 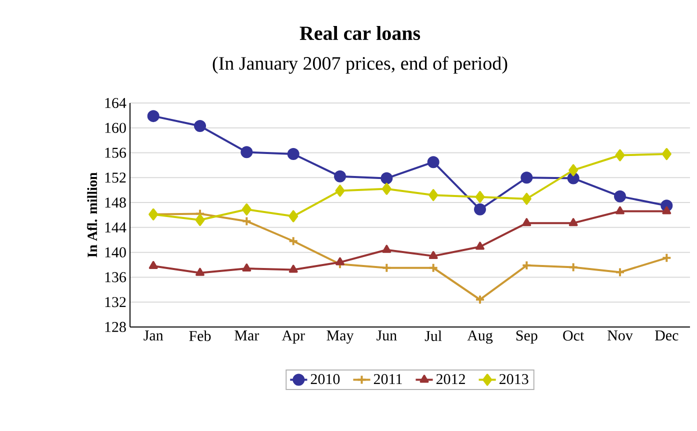 I want to click on chart-subtitle: (In January 2007 prices, end of period), so click(x=360, y=65).